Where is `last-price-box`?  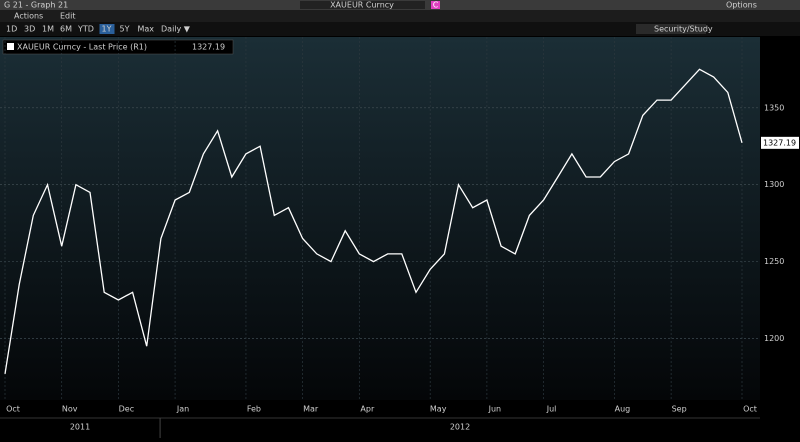 last-price-box is located at coordinates (780, 142).